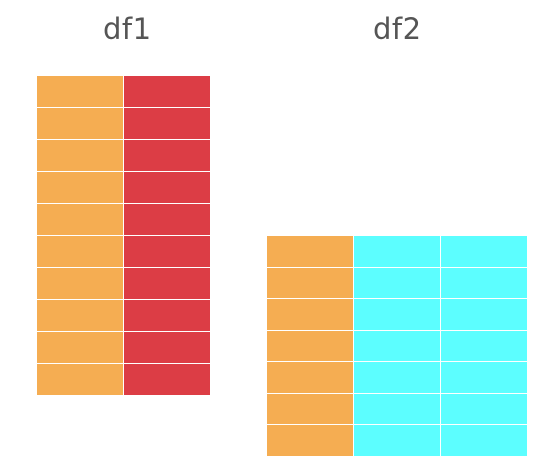  Describe the element at coordinates (484, 345) in the screenshot. I see `df2-cell-r4-c3` at that location.